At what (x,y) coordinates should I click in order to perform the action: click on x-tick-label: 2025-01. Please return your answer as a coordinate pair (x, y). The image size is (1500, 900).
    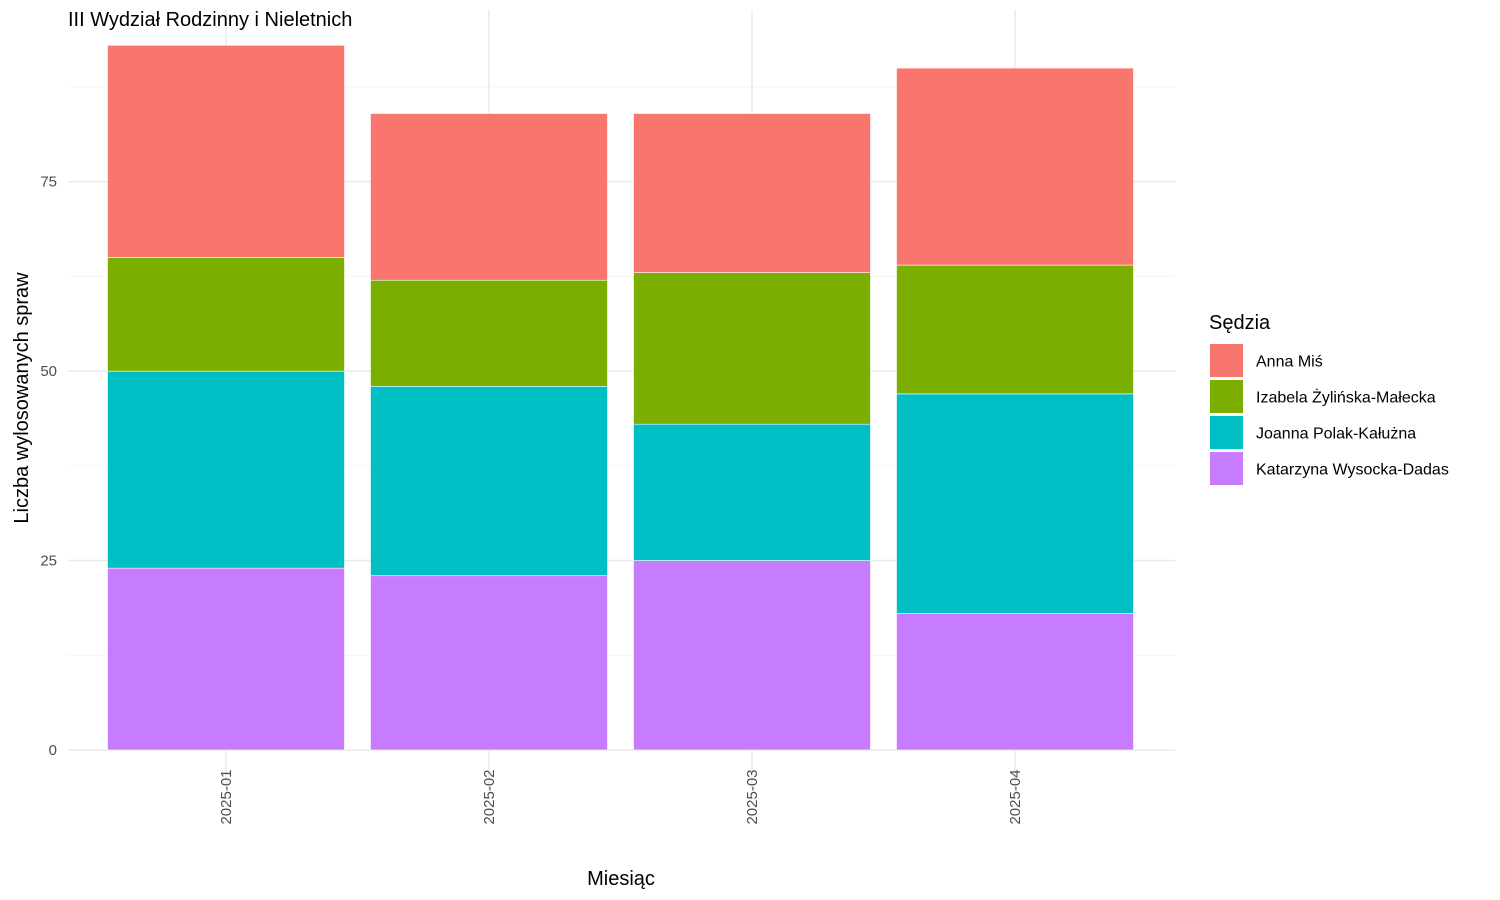
    Looking at the image, I should click on (226, 796).